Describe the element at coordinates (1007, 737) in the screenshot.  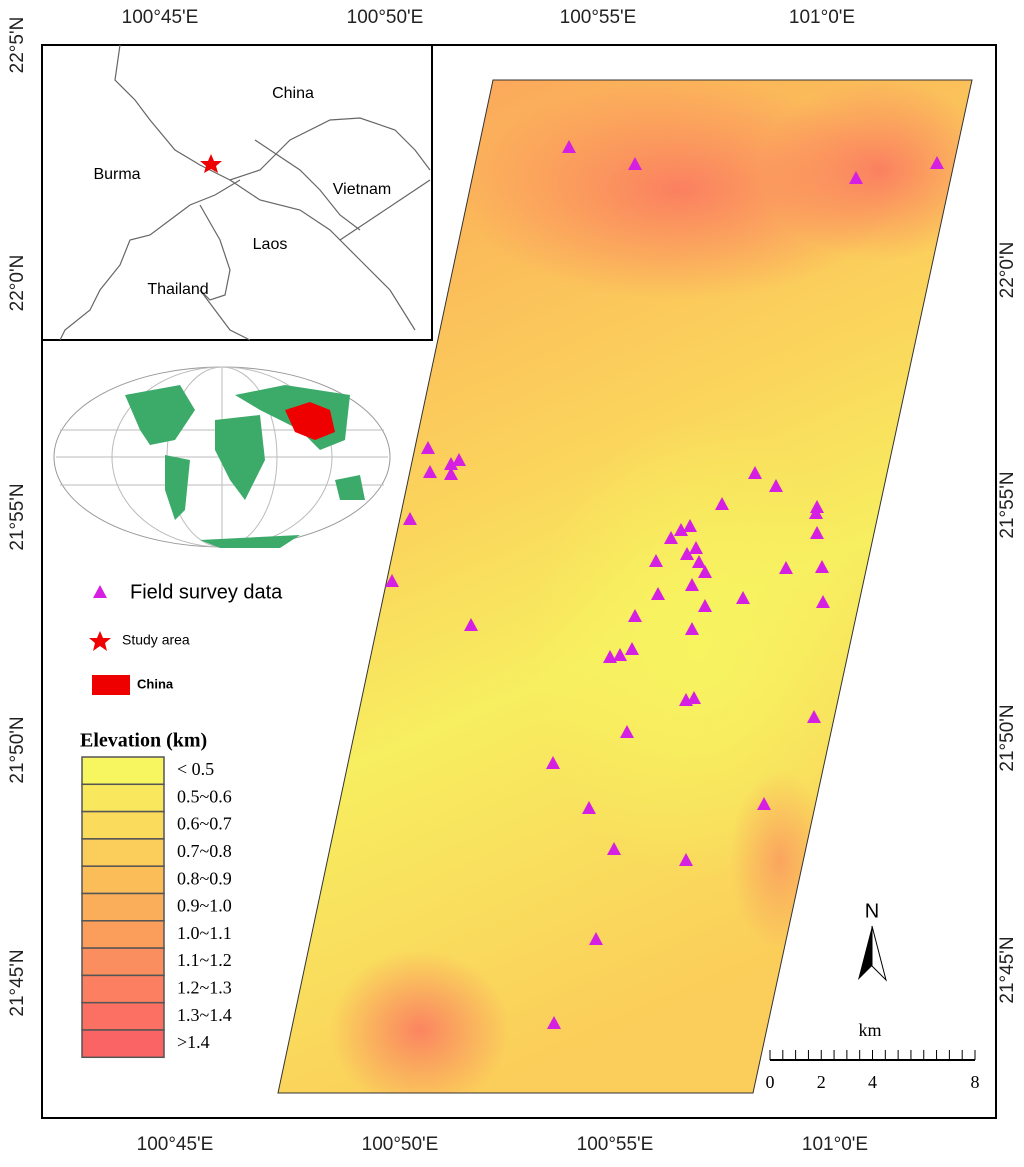
I see `right-axis-label: 21°50'N` at that location.